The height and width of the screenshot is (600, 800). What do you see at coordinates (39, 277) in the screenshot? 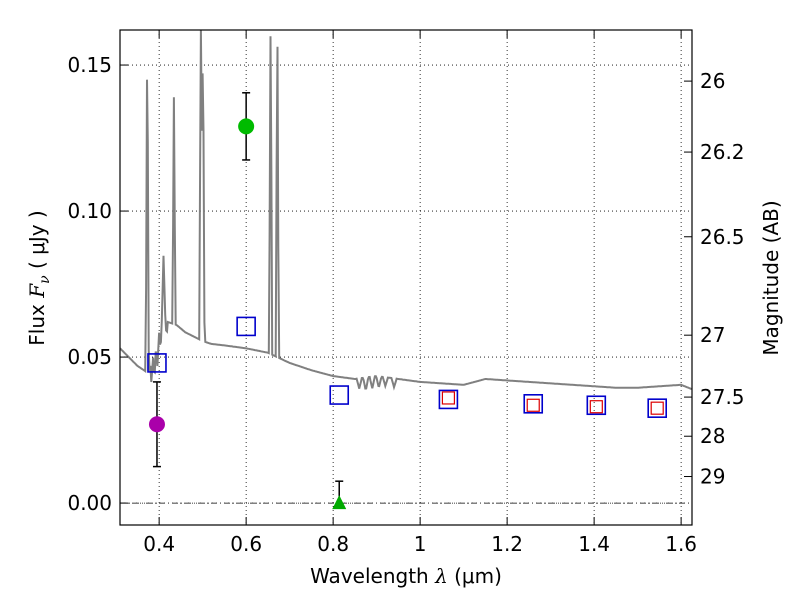
I see `y-axis-label: Flux Fν ( μJy )` at bounding box center [39, 277].